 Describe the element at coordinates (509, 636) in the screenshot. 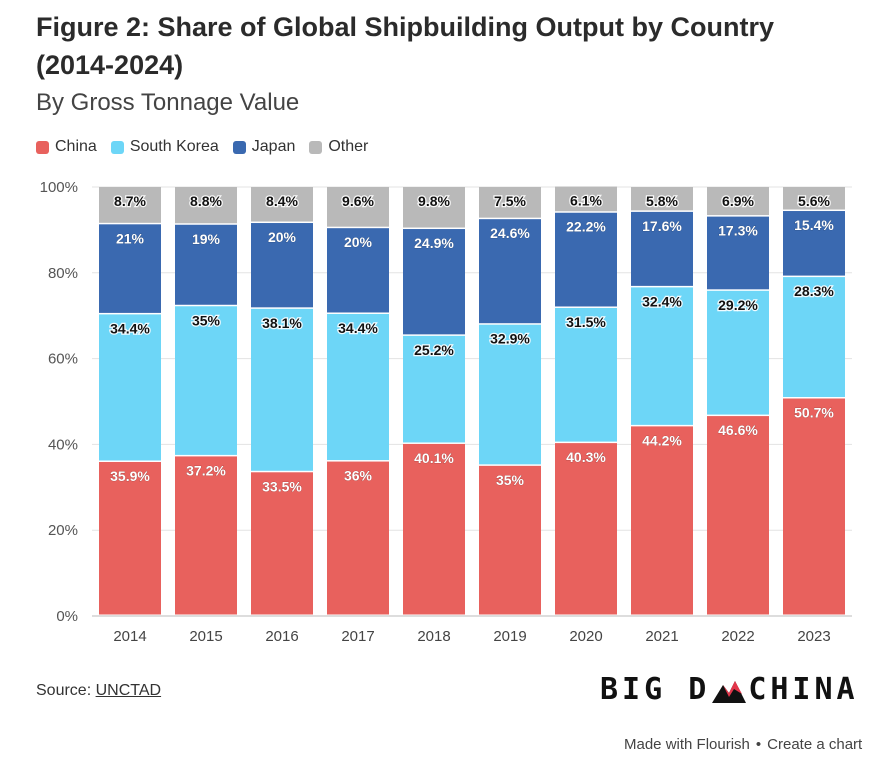

I see `x-tick-label: 2019` at that location.